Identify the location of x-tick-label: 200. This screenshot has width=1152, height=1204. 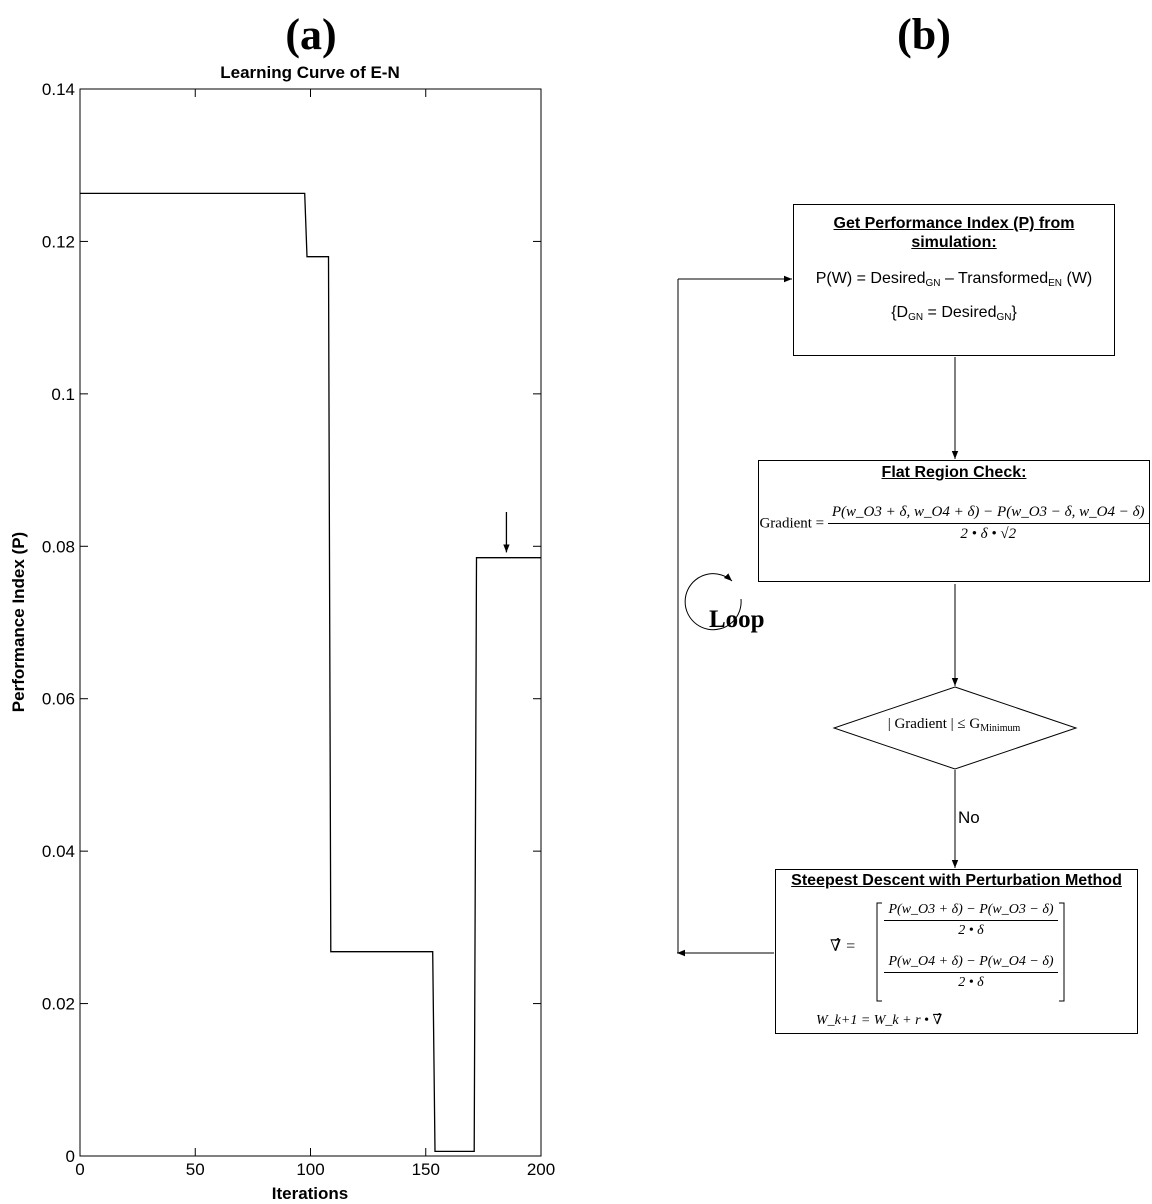
(541, 1169).